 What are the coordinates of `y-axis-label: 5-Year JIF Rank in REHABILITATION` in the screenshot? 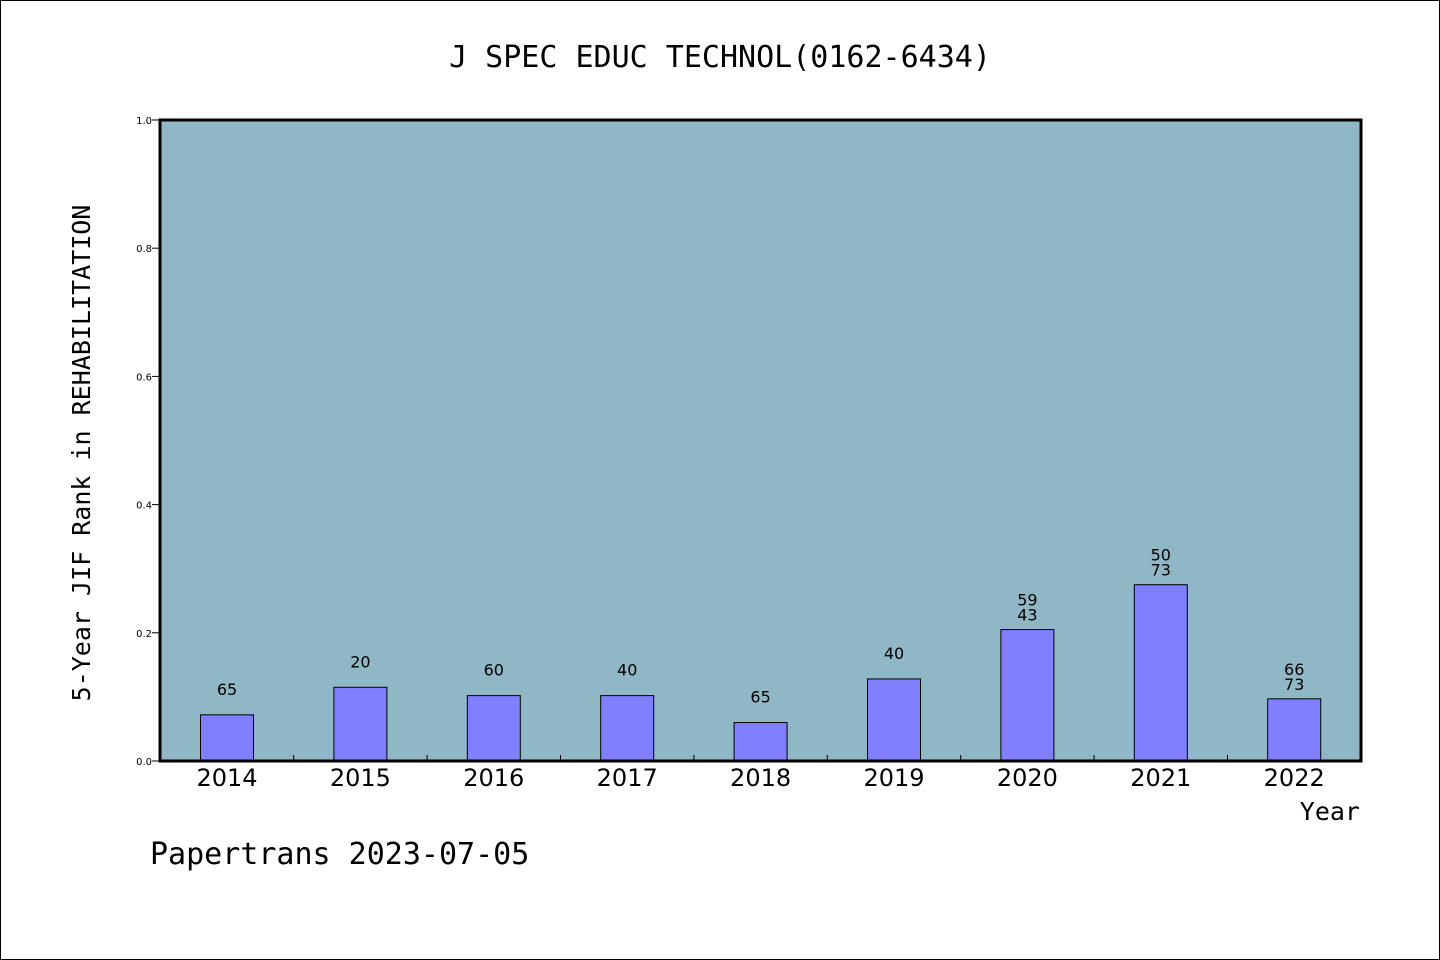 It's located at (81, 453).